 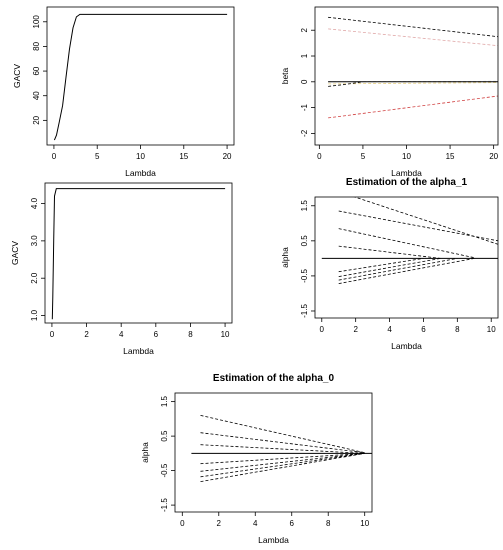 What do you see at coordinates (36, 95) in the screenshot?
I see `y-tick-label: 40` at bounding box center [36, 95].